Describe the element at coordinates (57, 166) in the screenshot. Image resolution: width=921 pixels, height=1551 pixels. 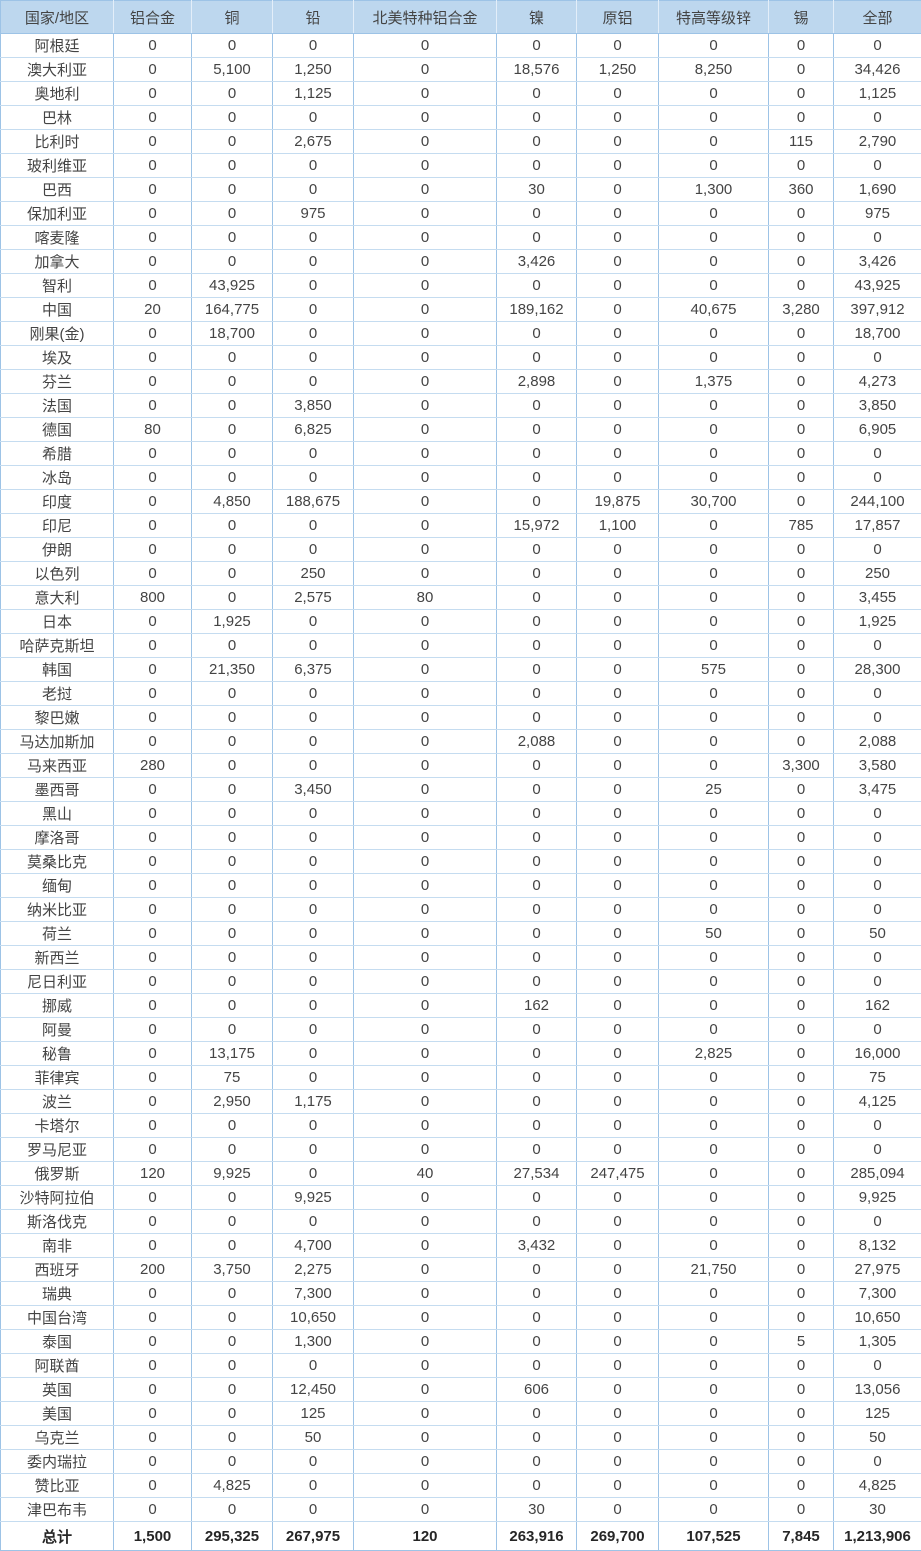
I see `country-cell: 玻利维亚` at that location.